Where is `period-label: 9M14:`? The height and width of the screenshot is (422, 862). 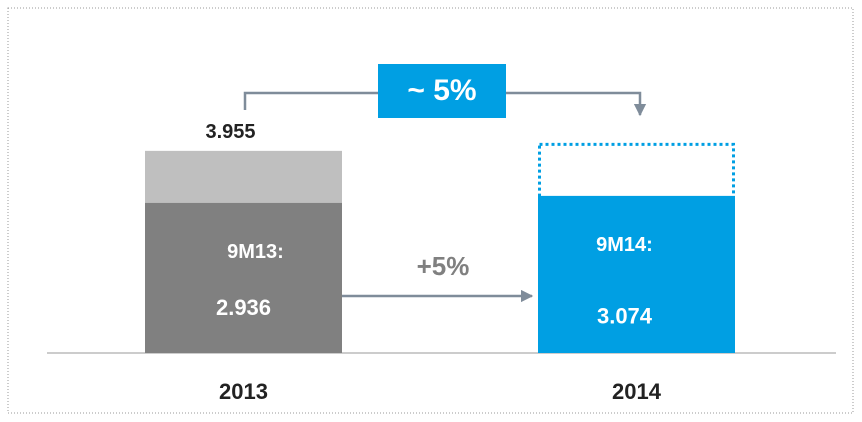 period-label: 9M14: is located at coordinates (624, 245).